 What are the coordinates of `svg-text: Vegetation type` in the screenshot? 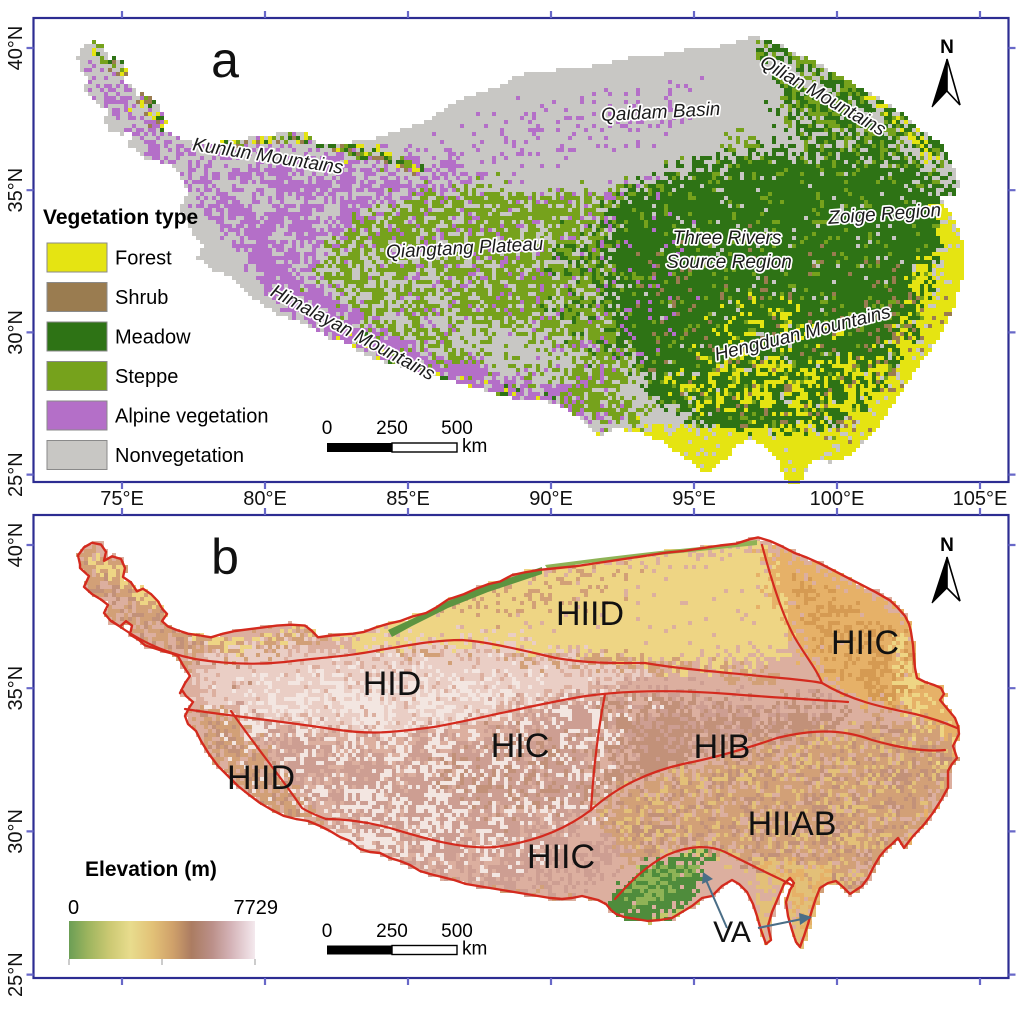 It's located at (120, 217).